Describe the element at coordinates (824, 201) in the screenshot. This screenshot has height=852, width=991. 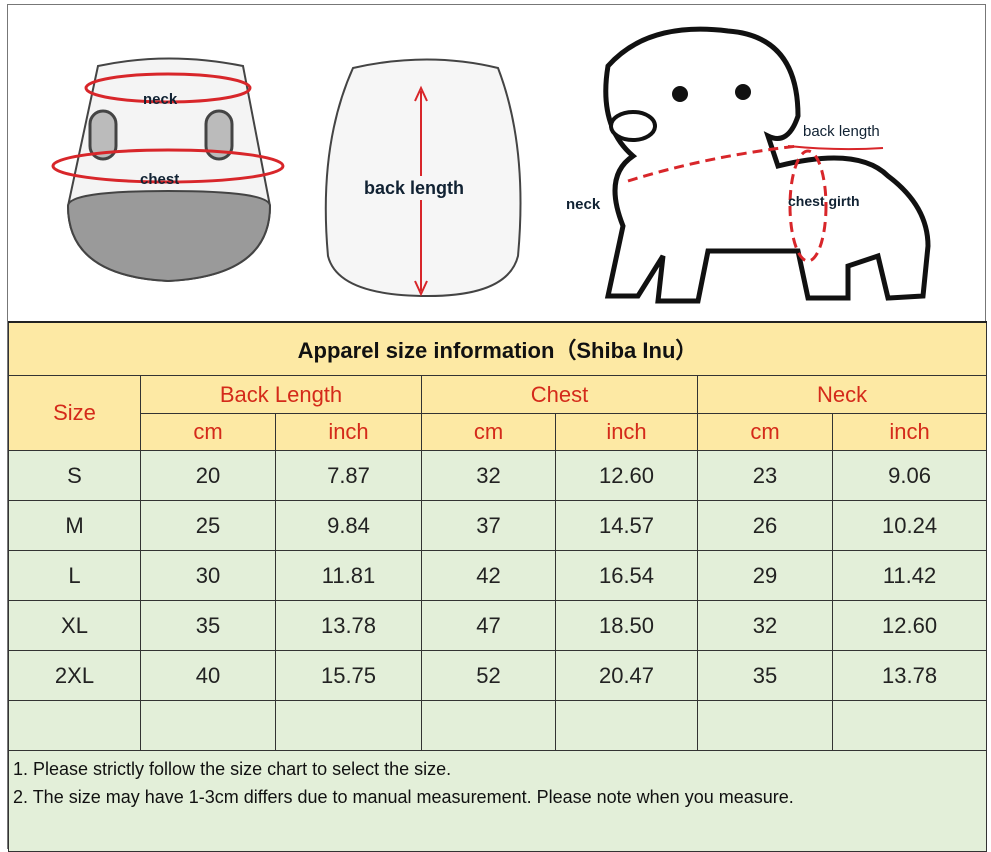
I see `dog-chest-girth-label: chest girth` at that location.